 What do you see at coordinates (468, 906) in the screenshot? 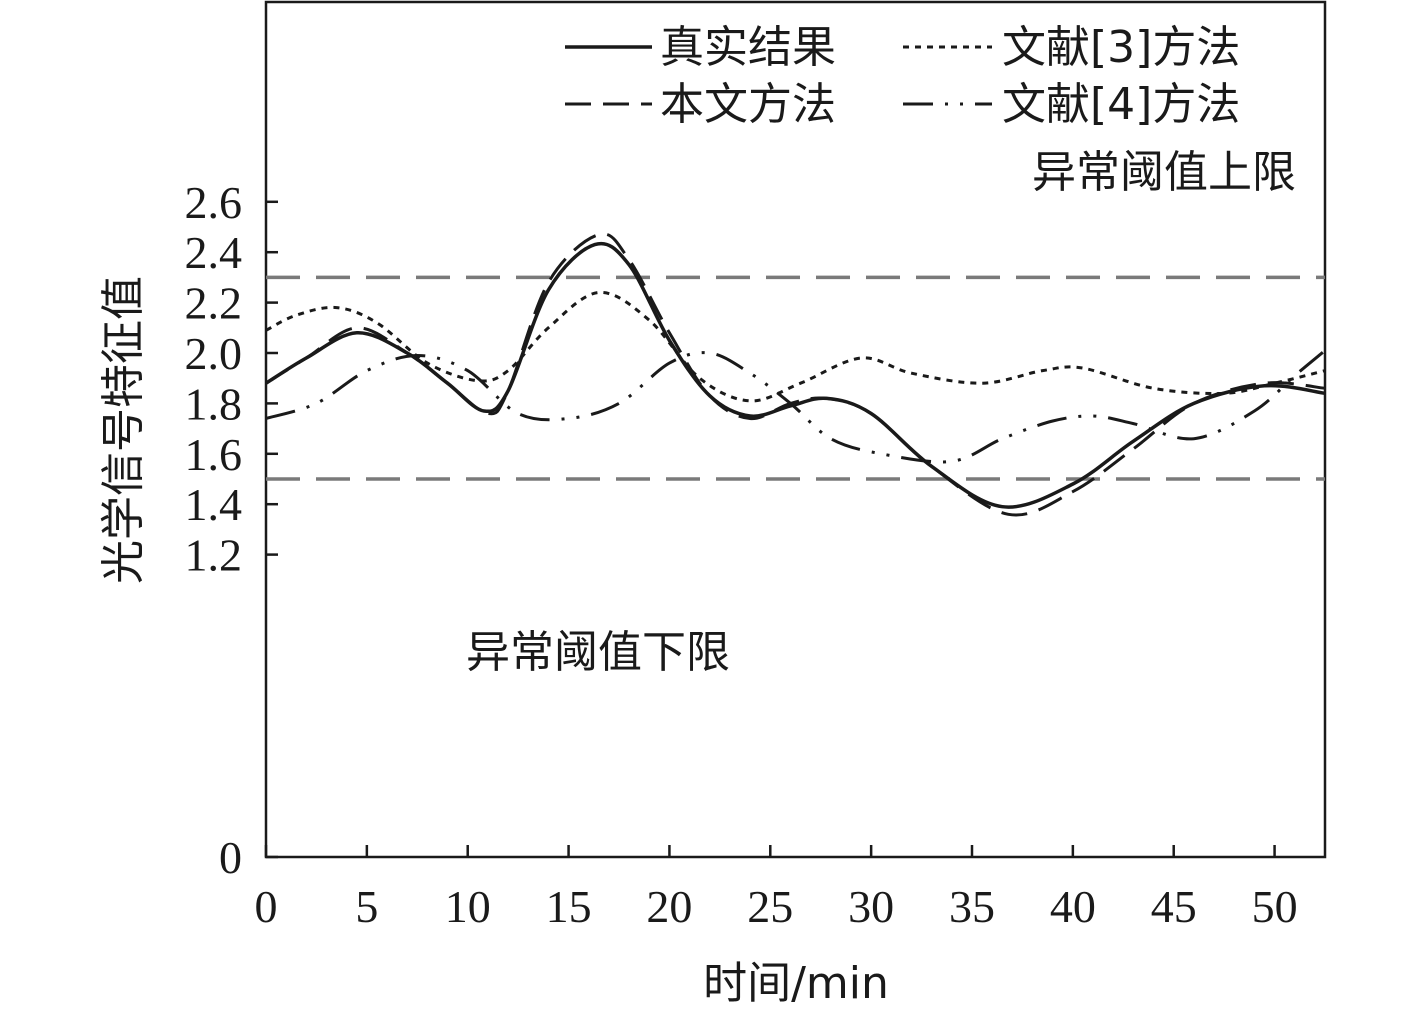
I see `x-tick-label: 10` at bounding box center [468, 906].